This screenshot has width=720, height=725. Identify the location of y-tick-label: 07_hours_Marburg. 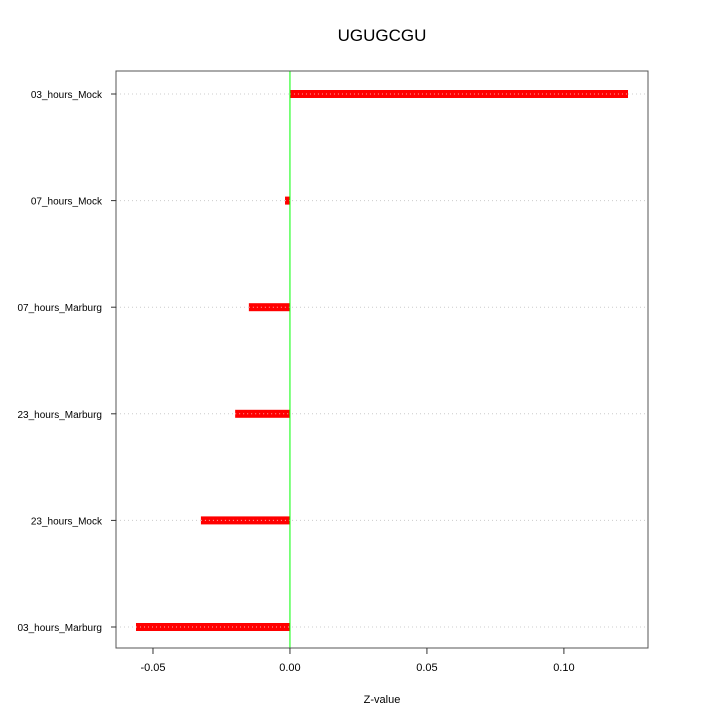
(60, 308).